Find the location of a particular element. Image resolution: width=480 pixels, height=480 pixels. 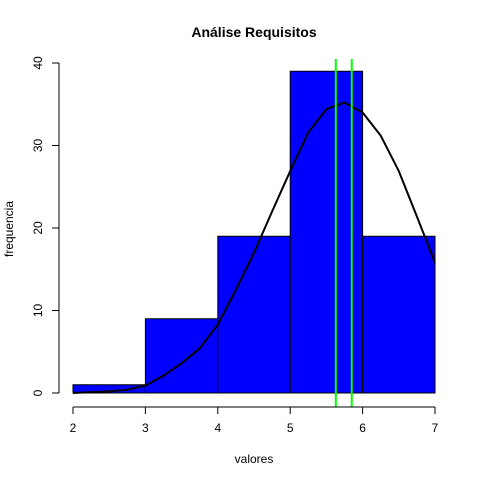

x-tick-label-1: 3 is located at coordinates (145, 428).